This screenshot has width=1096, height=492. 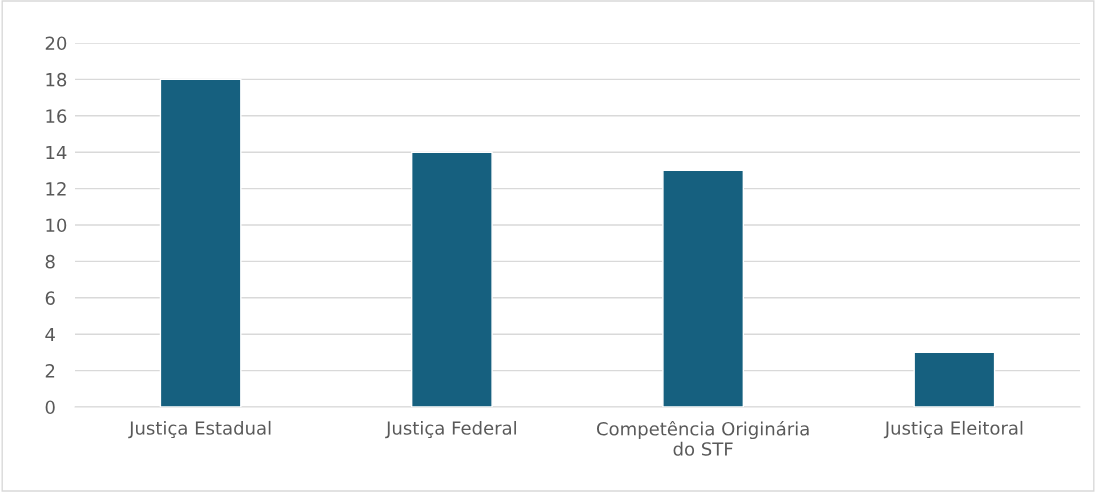 I want to click on y-tick-label: 18, so click(x=56, y=79).